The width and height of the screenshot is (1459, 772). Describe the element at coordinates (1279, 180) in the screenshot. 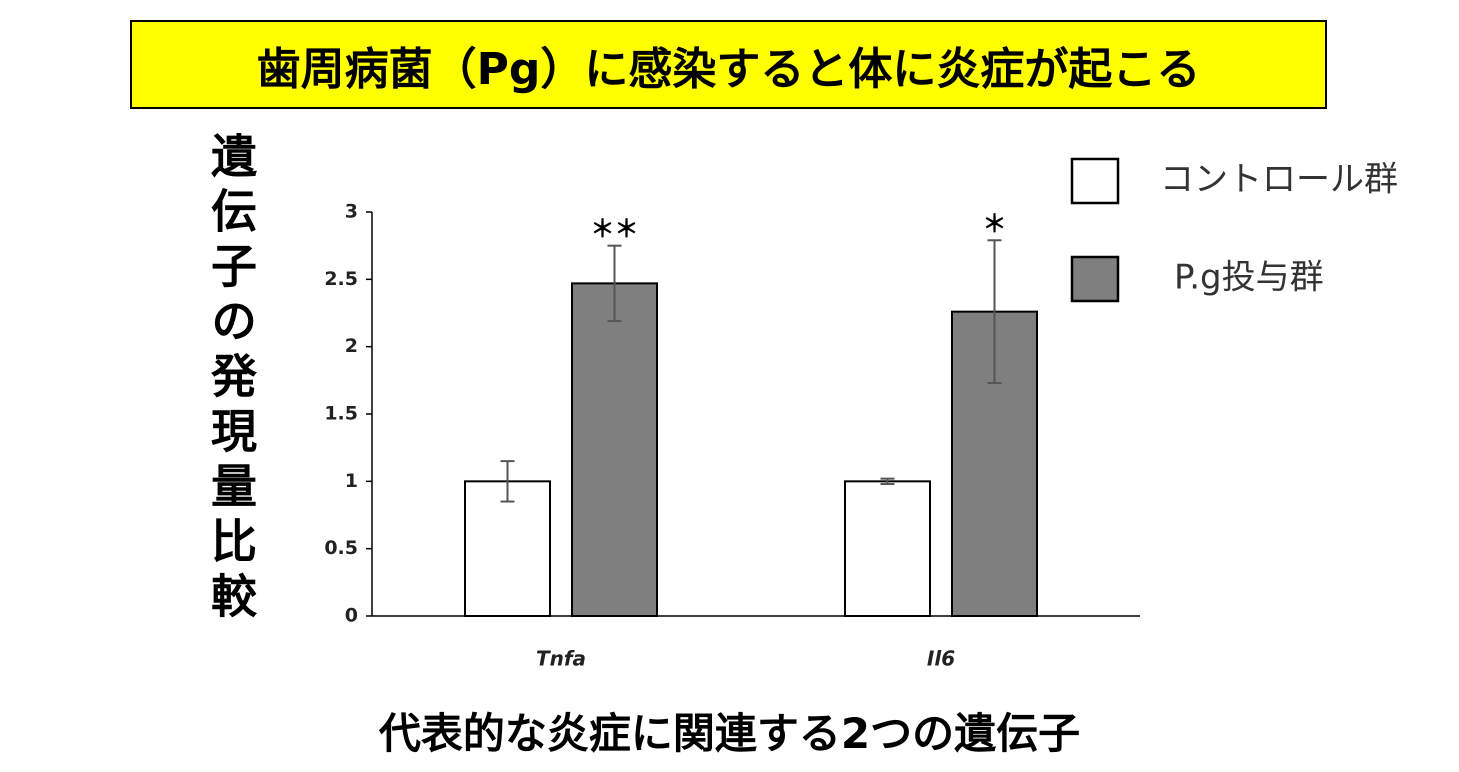

I see `legend-label: コントロール群` at that location.